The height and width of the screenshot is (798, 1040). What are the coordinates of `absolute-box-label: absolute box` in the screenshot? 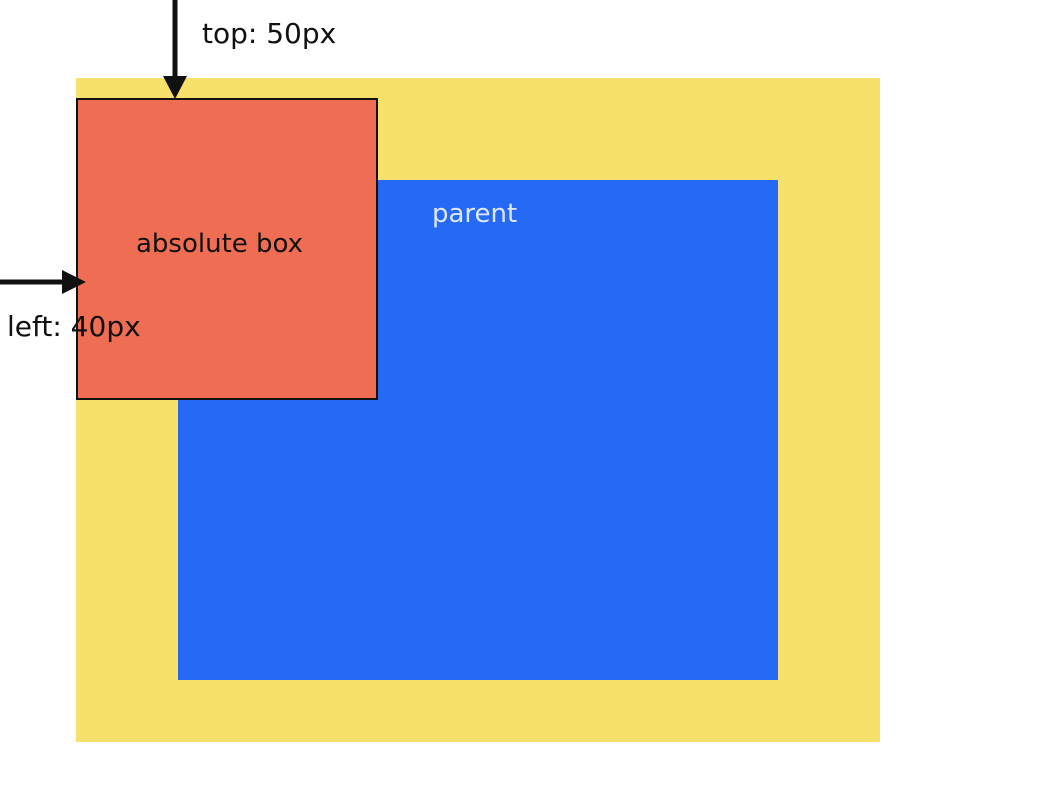 It's located at (220, 244).